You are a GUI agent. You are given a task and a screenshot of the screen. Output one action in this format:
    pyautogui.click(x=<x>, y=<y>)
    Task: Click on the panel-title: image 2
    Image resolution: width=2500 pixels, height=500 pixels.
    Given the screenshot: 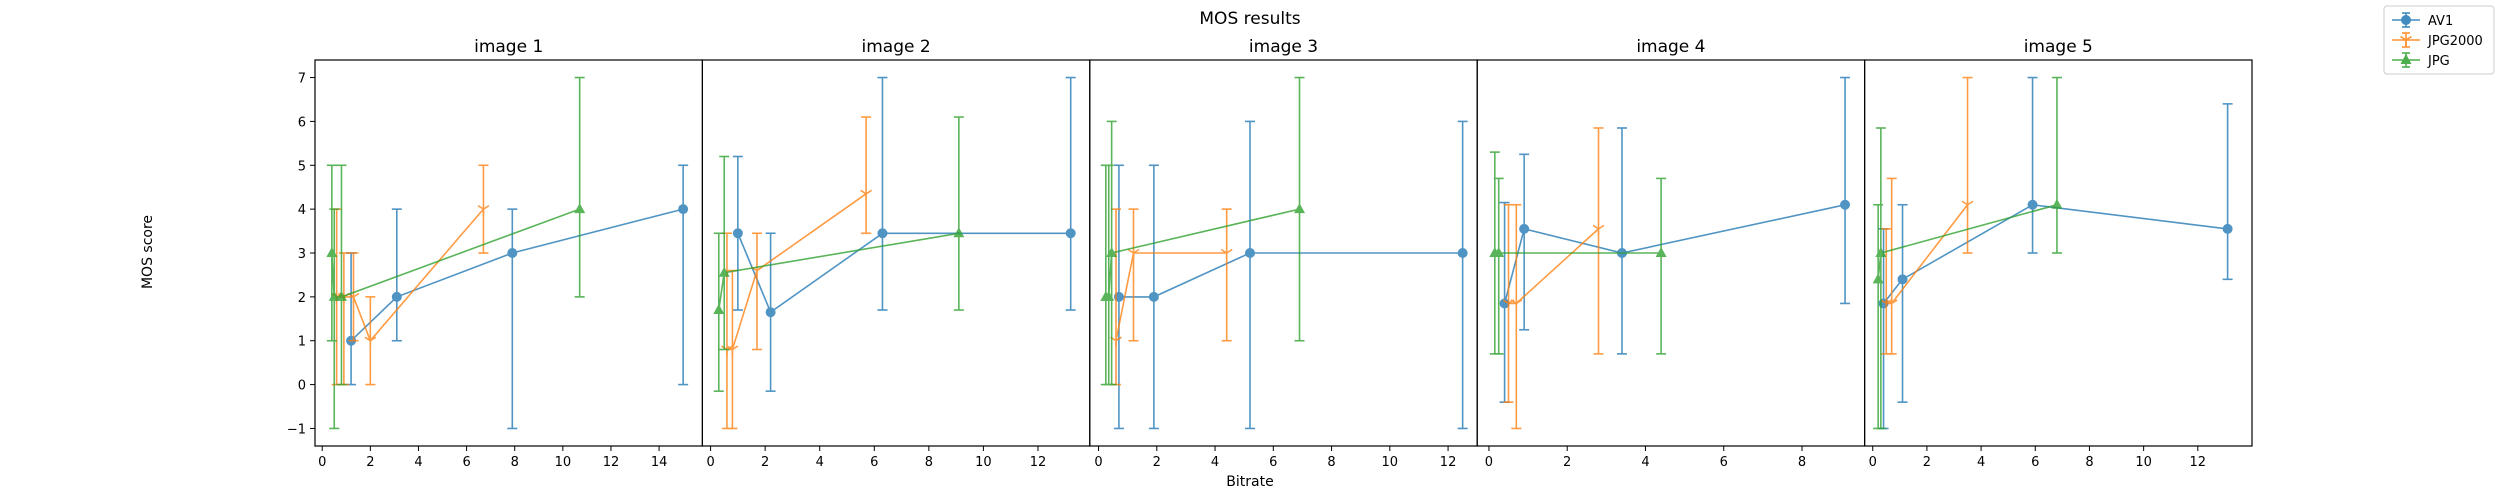 What is the action you would take?
    pyautogui.click(x=896, y=47)
    